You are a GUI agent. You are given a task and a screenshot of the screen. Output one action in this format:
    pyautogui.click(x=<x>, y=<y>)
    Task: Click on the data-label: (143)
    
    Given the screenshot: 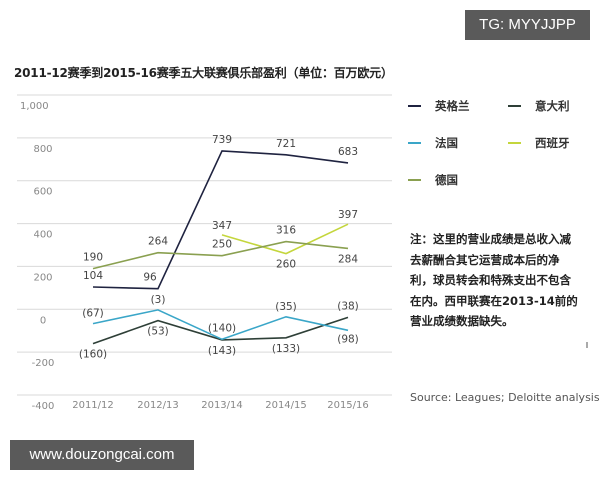 What is the action you would take?
    pyautogui.click(x=222, y=351)
    